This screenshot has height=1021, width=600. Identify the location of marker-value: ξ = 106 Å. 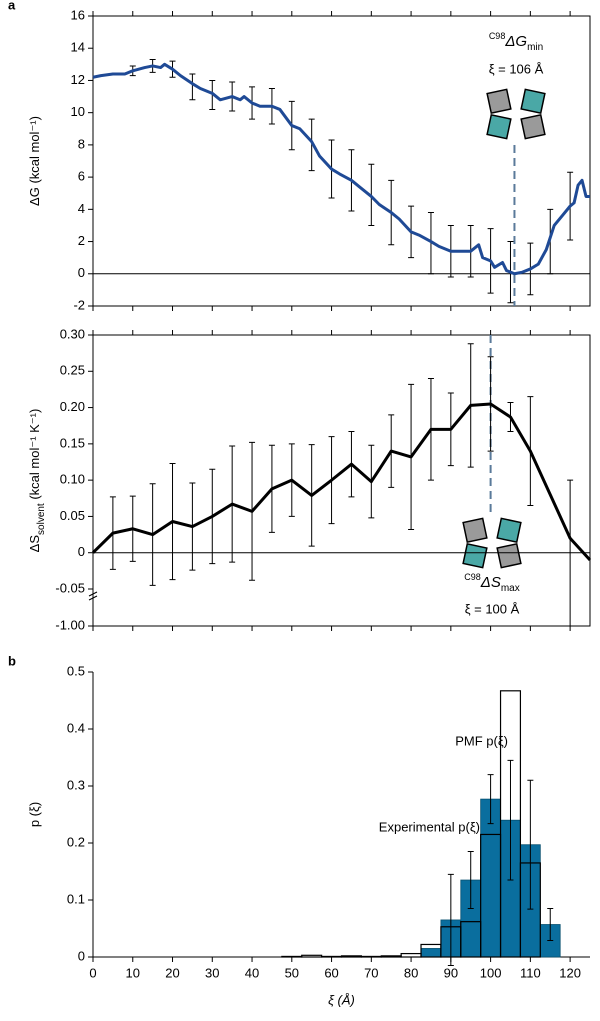
(516, 68).